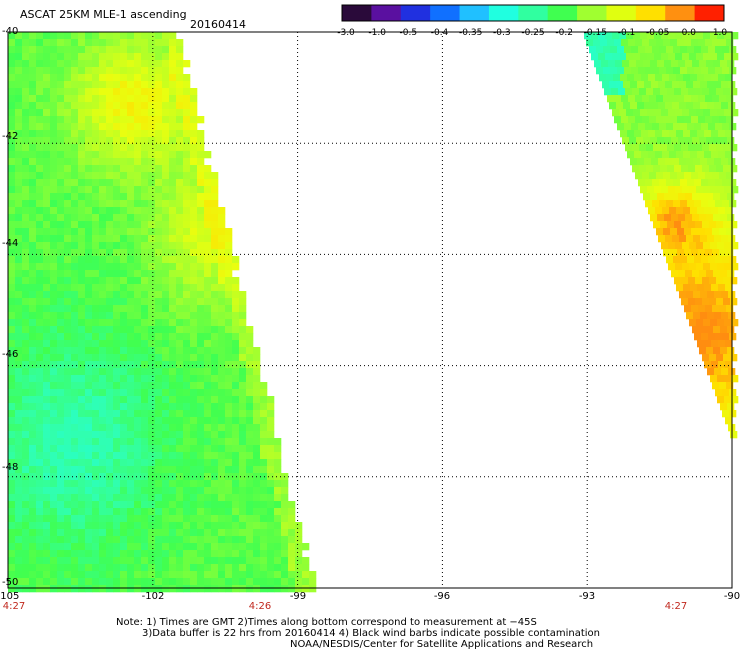  Describe the element at coordinates (626, 33) in the screenshot. I see `colorbar-label: -0.1` at that location.